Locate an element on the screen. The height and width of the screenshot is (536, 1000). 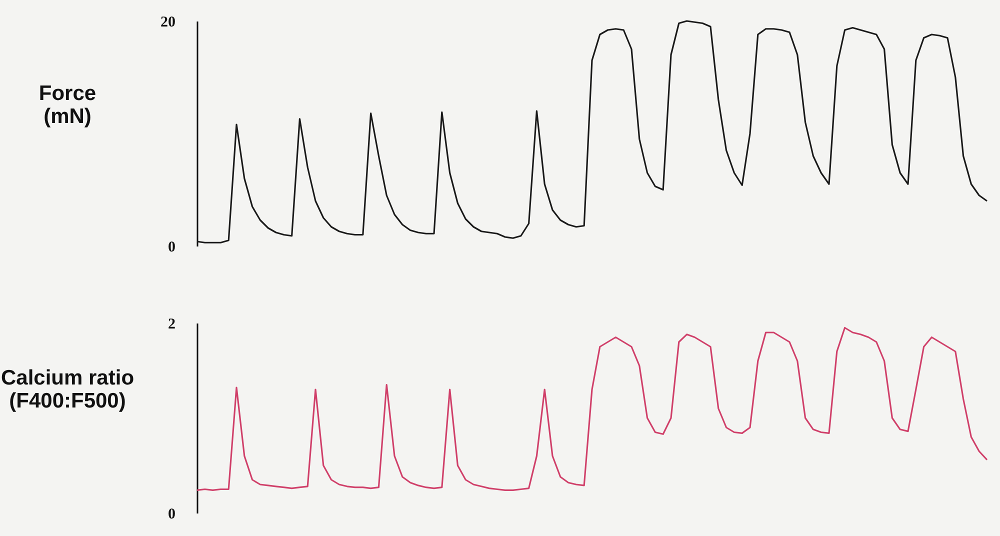
y-axis-title: Force (mN) is located at coordinates (67, 105).